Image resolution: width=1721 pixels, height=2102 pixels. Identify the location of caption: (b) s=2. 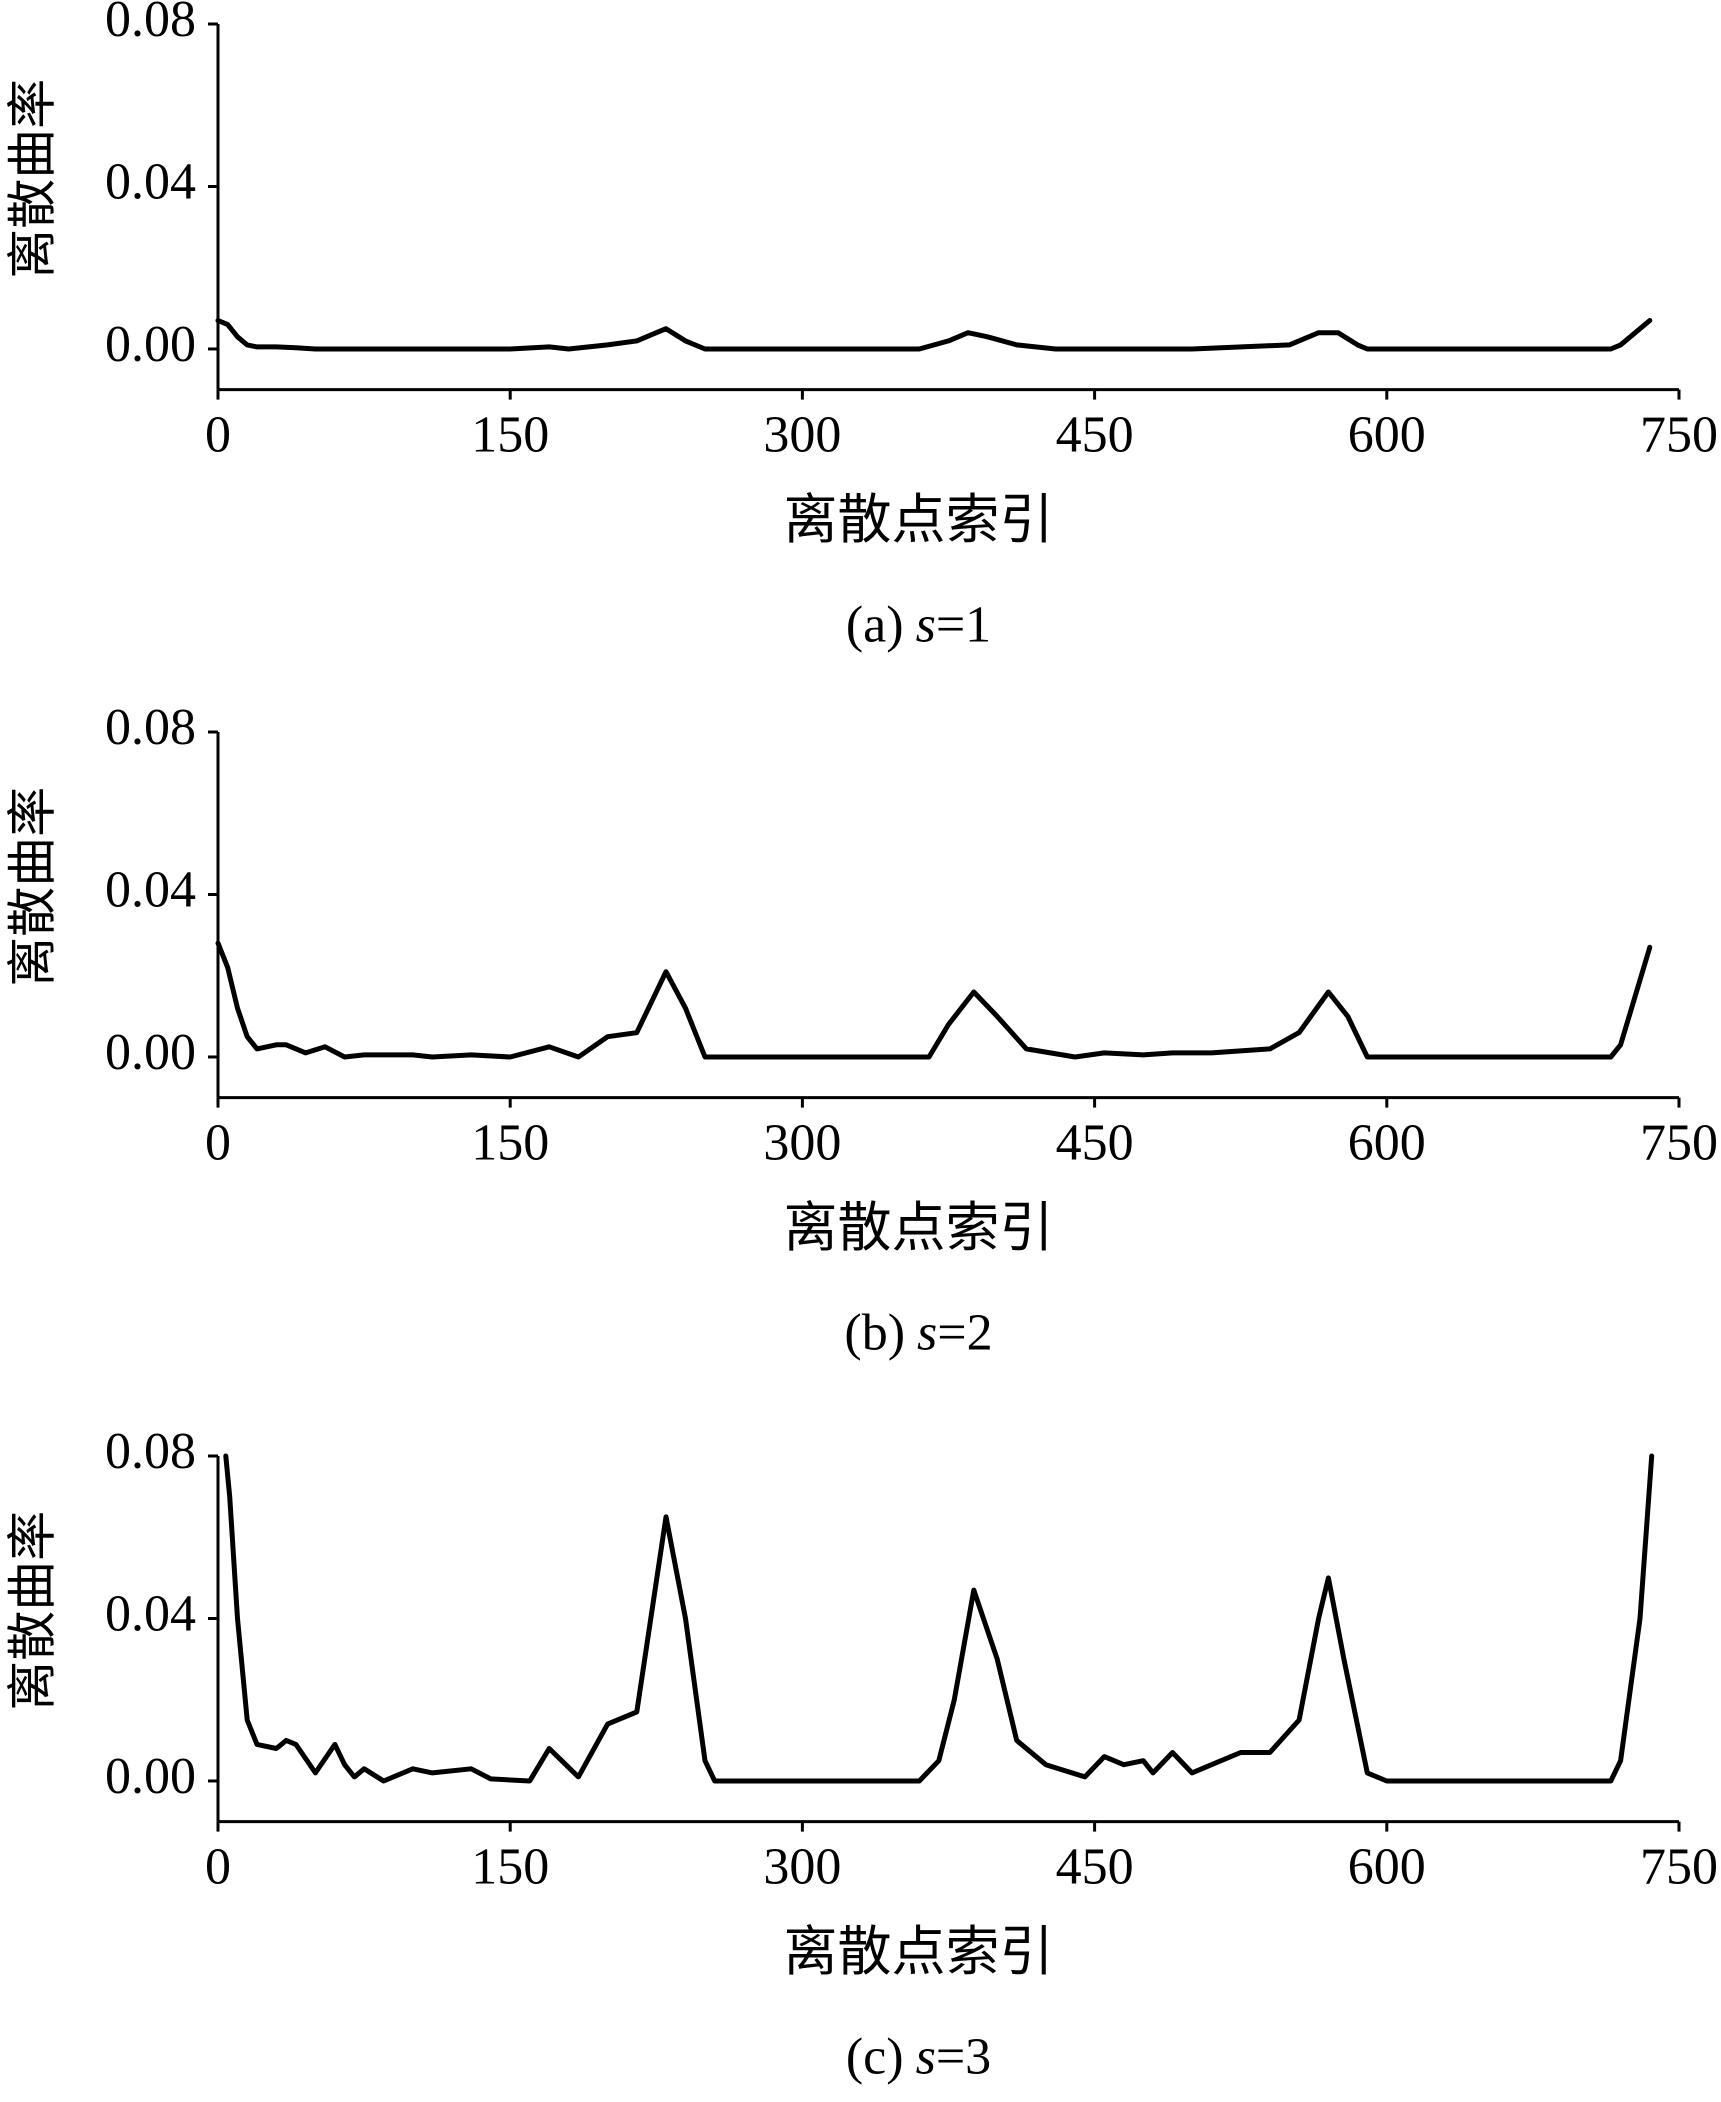
(918, 1333).